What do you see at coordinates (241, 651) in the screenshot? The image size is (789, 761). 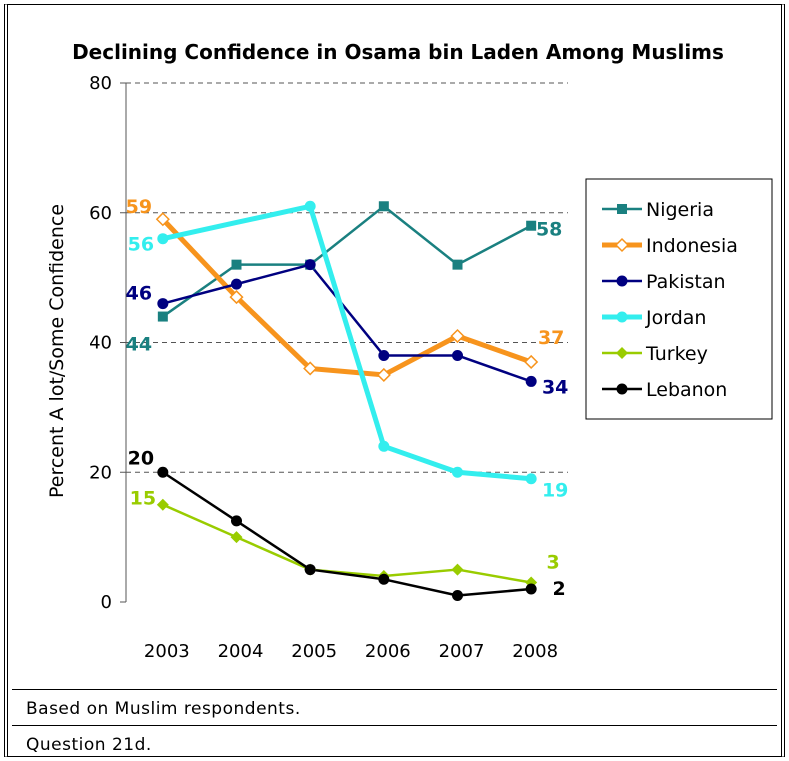 I see `x-tick-label: 2004` at bounding box center [241, 651].